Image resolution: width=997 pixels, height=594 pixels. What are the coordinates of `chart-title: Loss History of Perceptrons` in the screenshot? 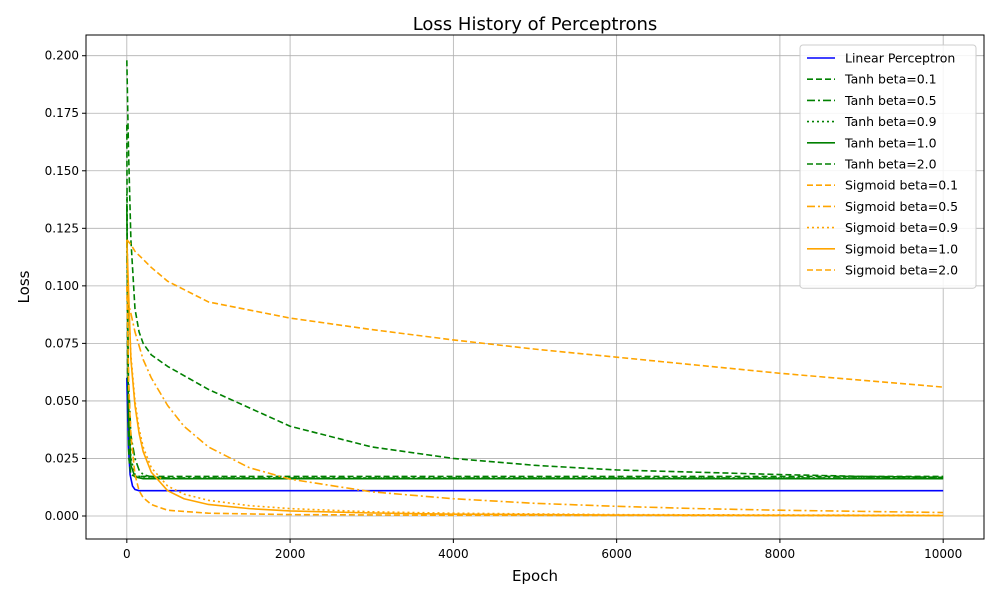 It's located at (535, 24).